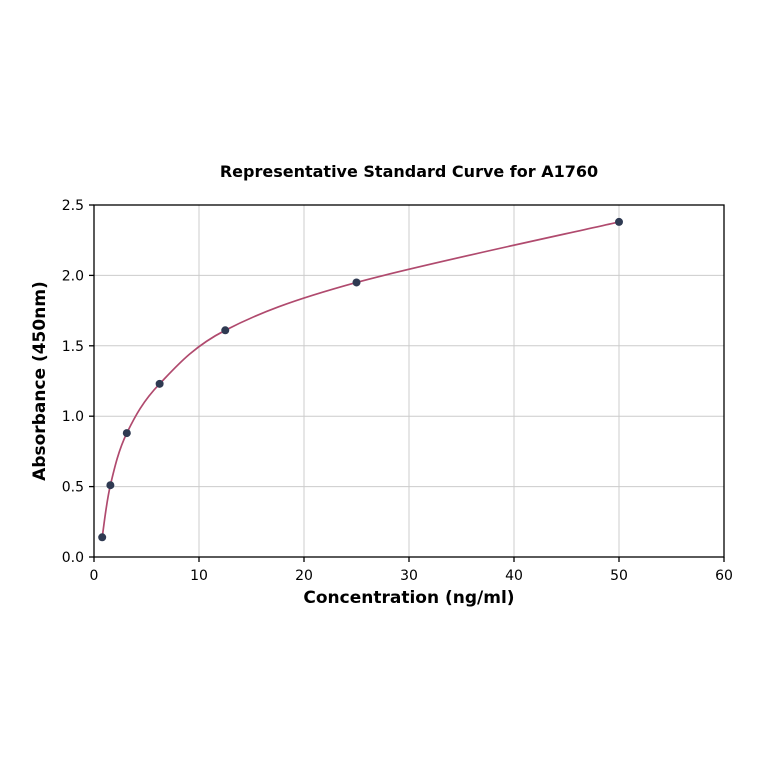 This screenshot has height=764, width=764. I want to click on x-tick-label: 0, so click(94, 576).